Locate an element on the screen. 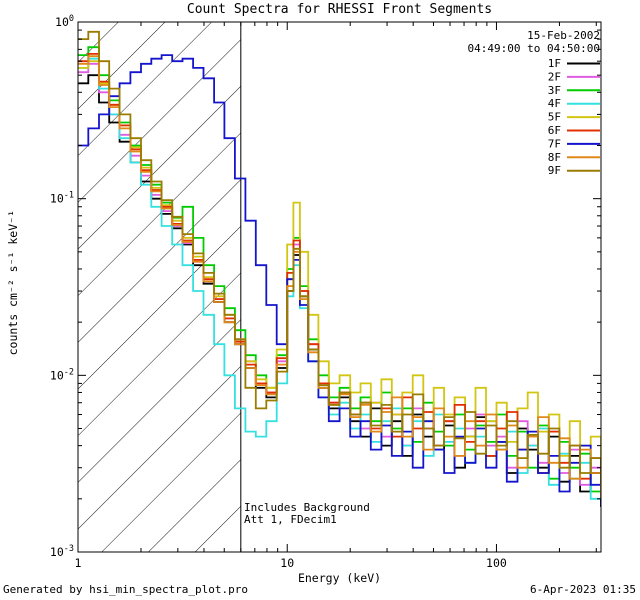  x-tick-label: 10 is located at coordinates (287, 563).